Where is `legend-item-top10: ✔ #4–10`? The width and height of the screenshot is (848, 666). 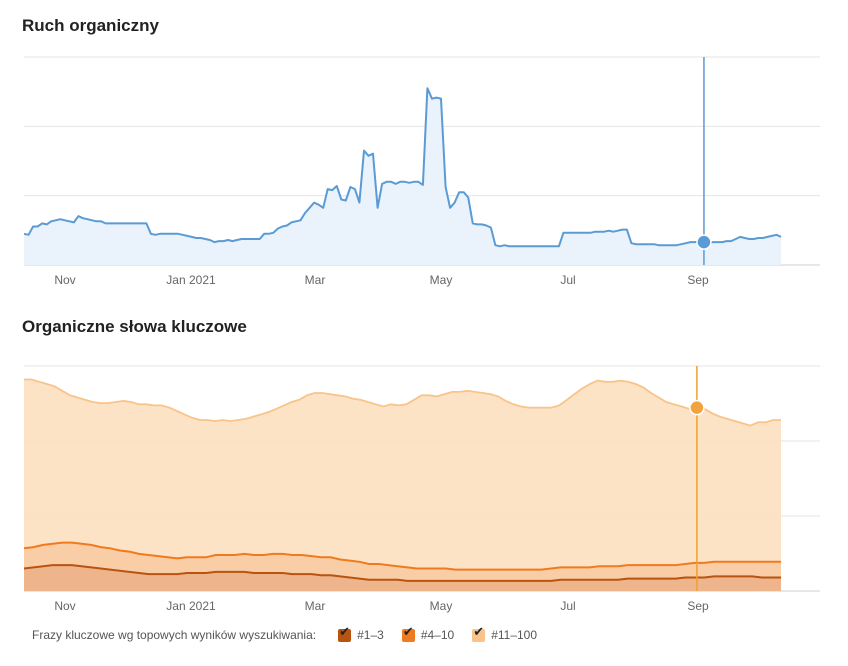
legend-item-top10: ✔ #4–10 is located at coordinates (428, 633).